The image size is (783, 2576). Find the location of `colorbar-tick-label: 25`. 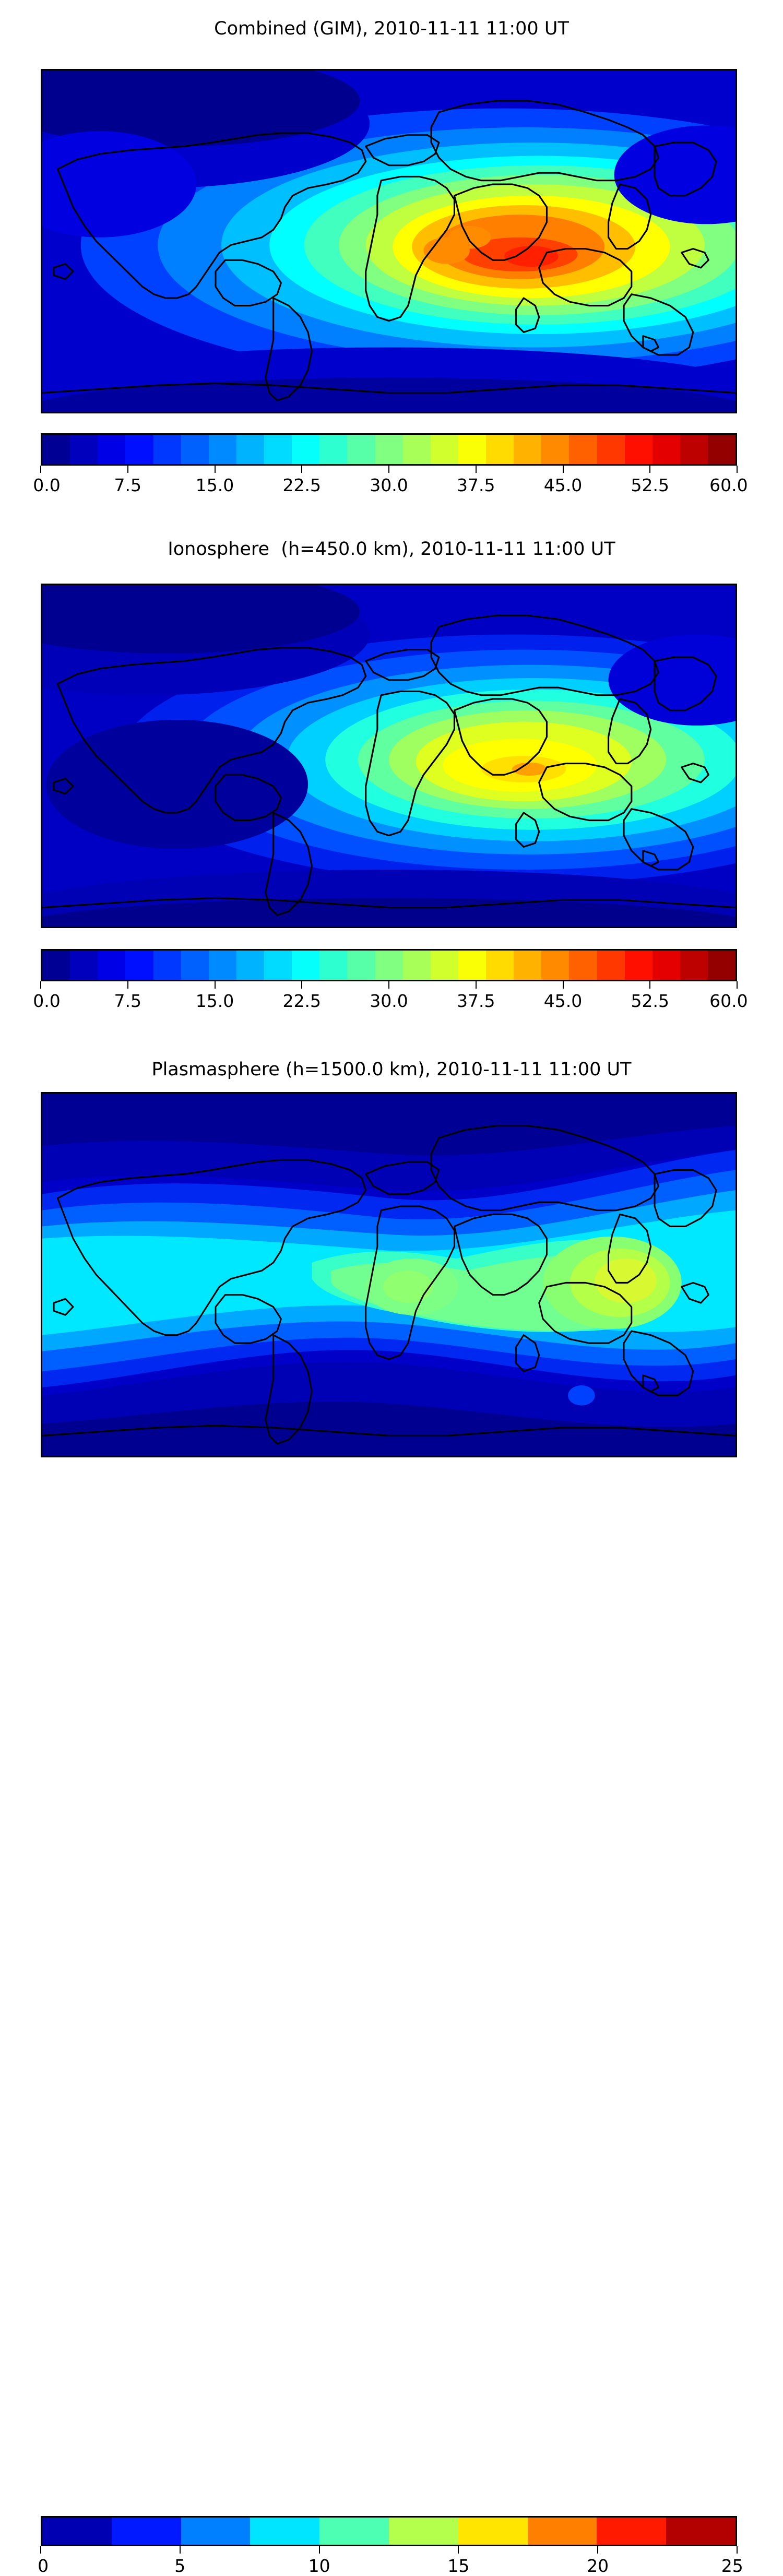

colorbar-tick-label: 25 is located at coordinates (732, 2566).